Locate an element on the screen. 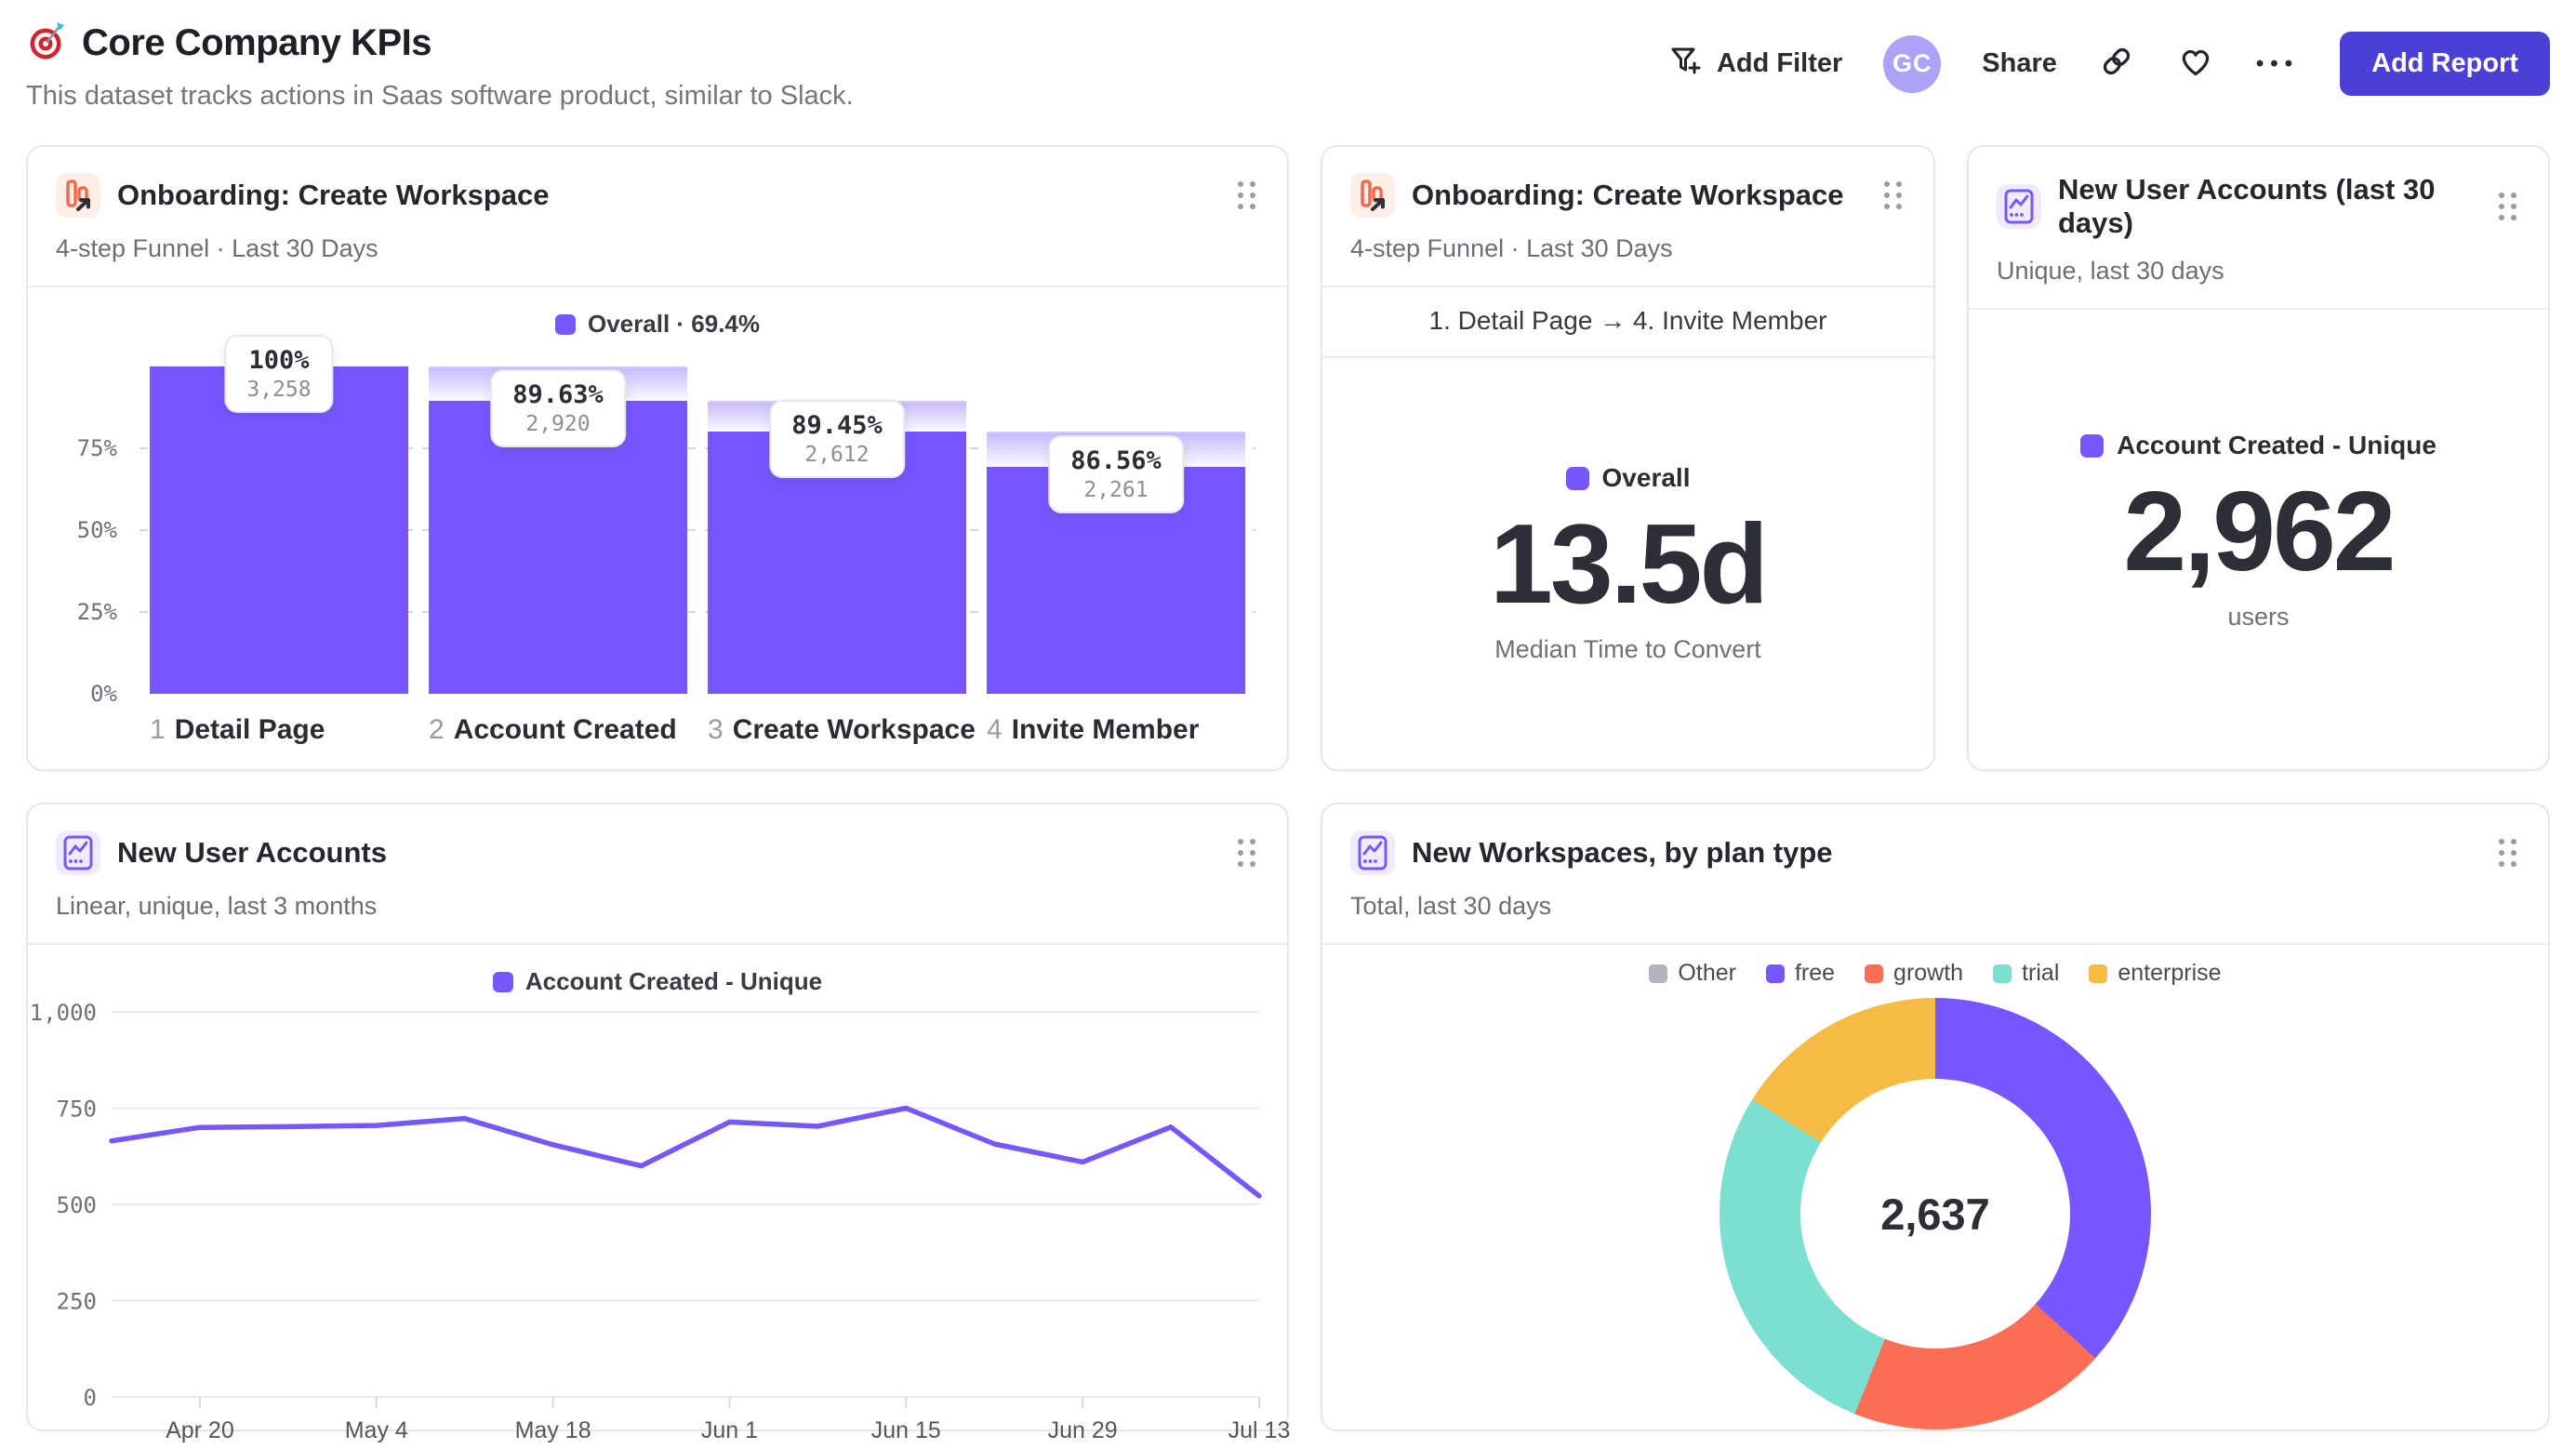  funnel-step-percent: 86.56% is located at coordinates (1116, 460).